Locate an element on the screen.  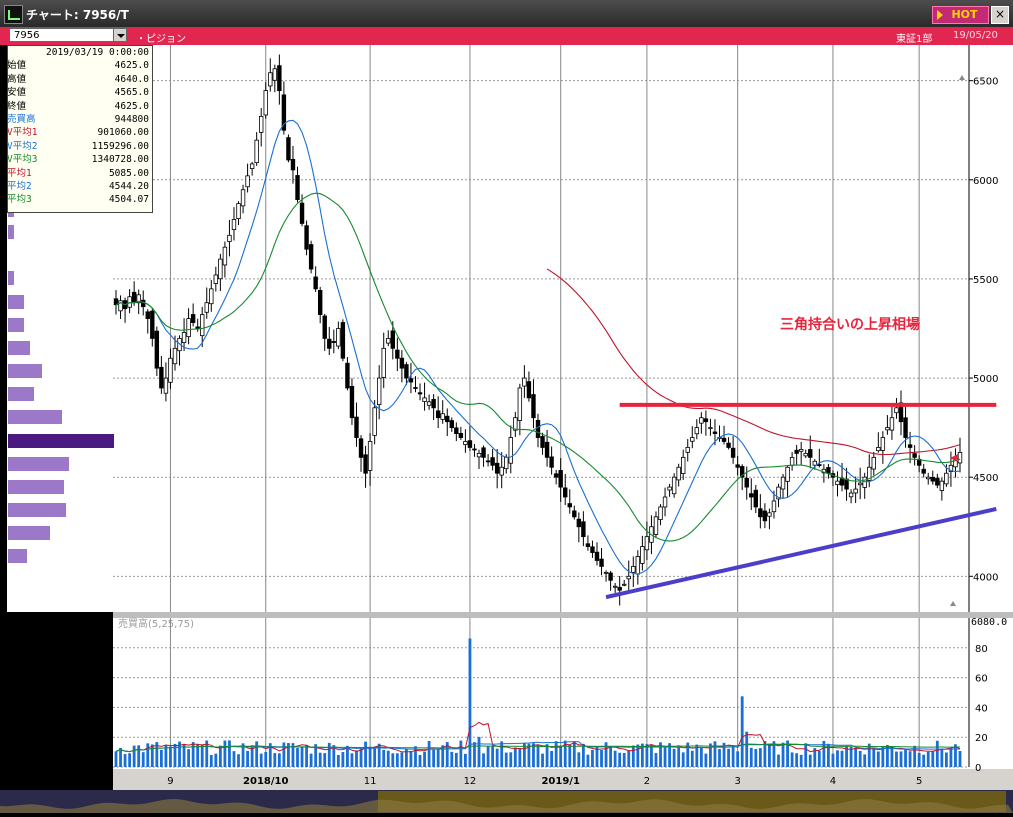
moving-average-line is located at coordinates (753, 362).